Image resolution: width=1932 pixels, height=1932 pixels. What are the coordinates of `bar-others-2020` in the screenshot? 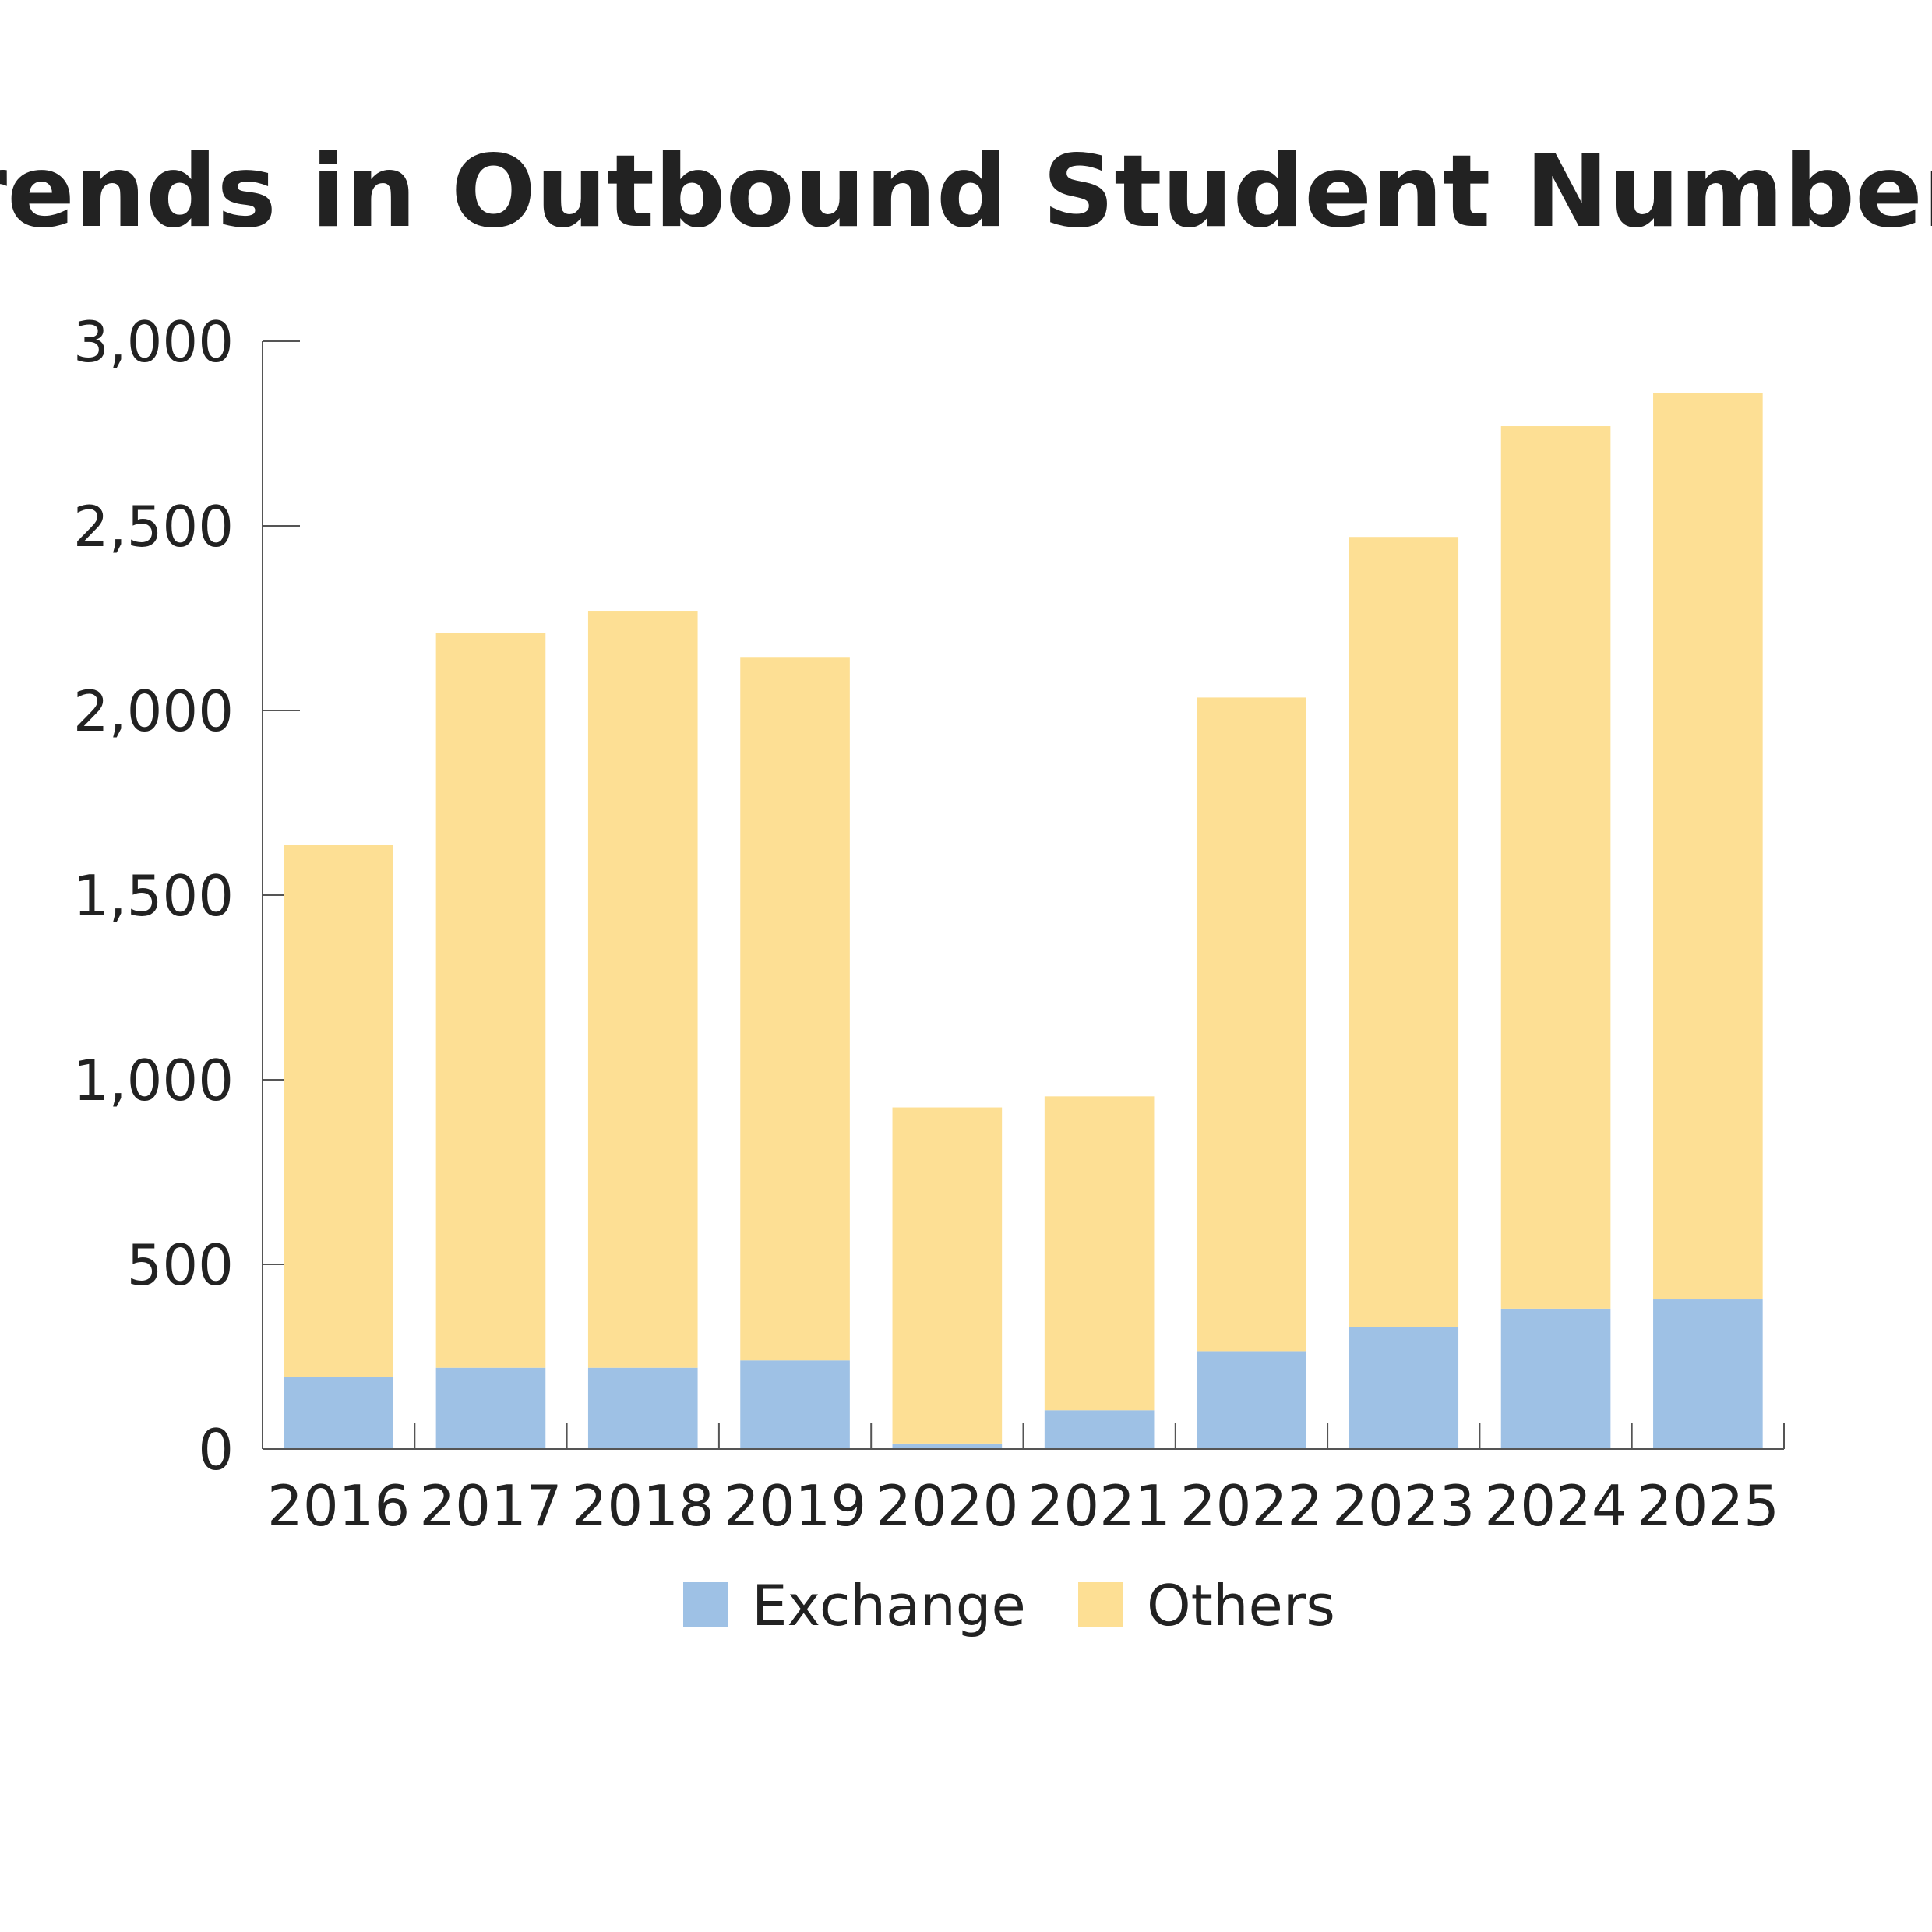 It's located at (947, 1275).